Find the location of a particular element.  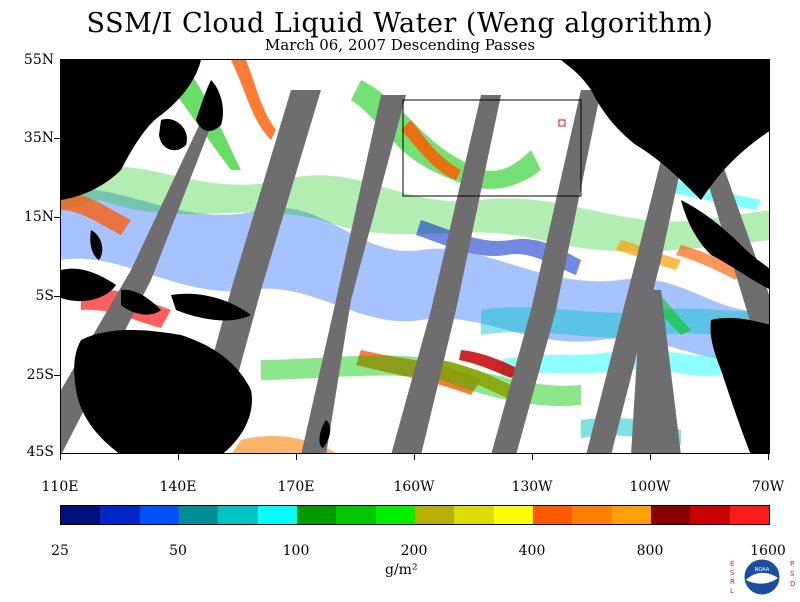

svg-text: P is located at coordinates (792, 564).